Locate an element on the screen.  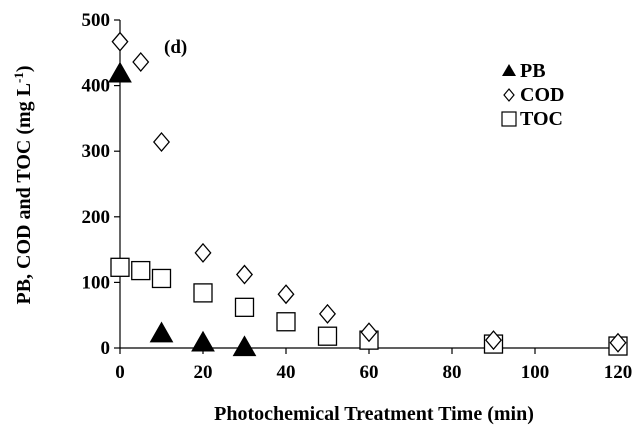
x-tick-label: 20 is located at coordinates (203, 372).